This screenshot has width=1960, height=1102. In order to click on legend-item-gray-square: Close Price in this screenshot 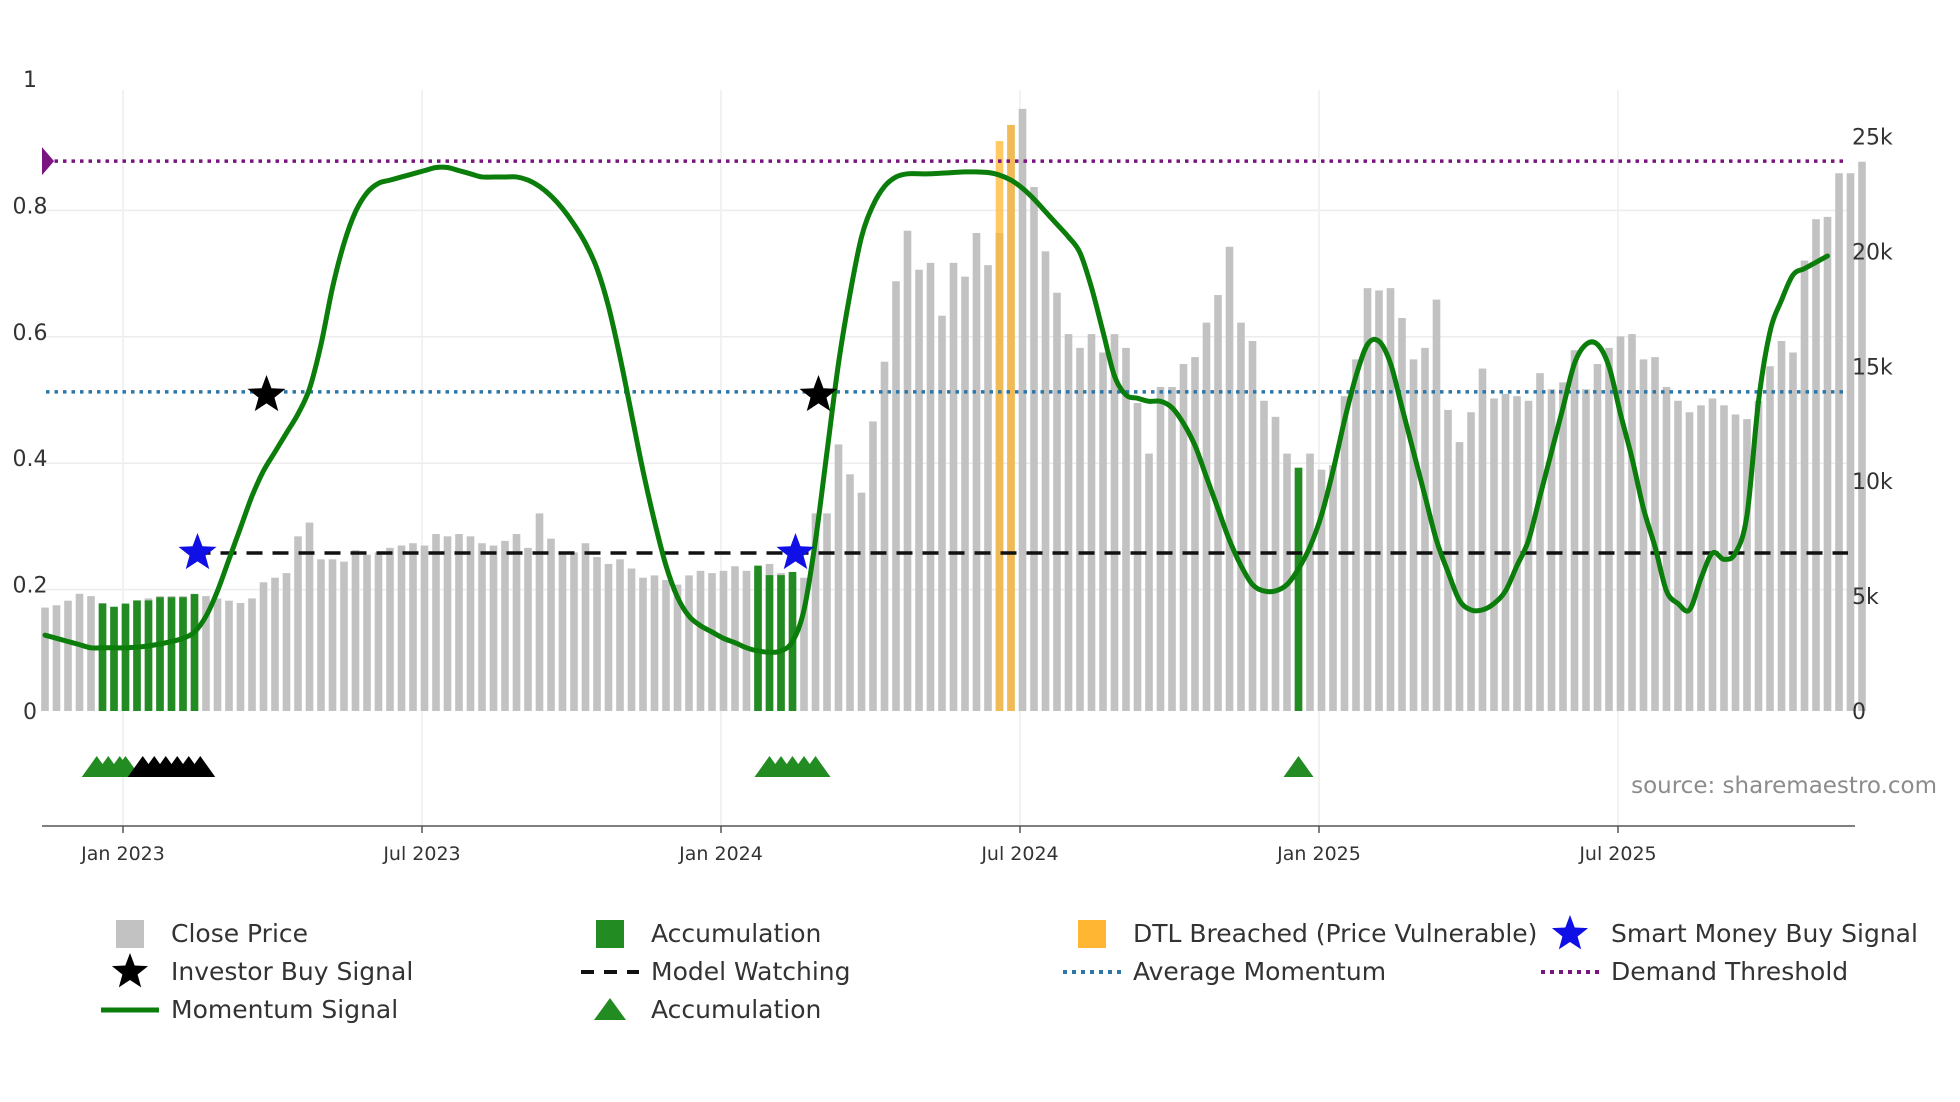, I will do `click(212, 933)`.